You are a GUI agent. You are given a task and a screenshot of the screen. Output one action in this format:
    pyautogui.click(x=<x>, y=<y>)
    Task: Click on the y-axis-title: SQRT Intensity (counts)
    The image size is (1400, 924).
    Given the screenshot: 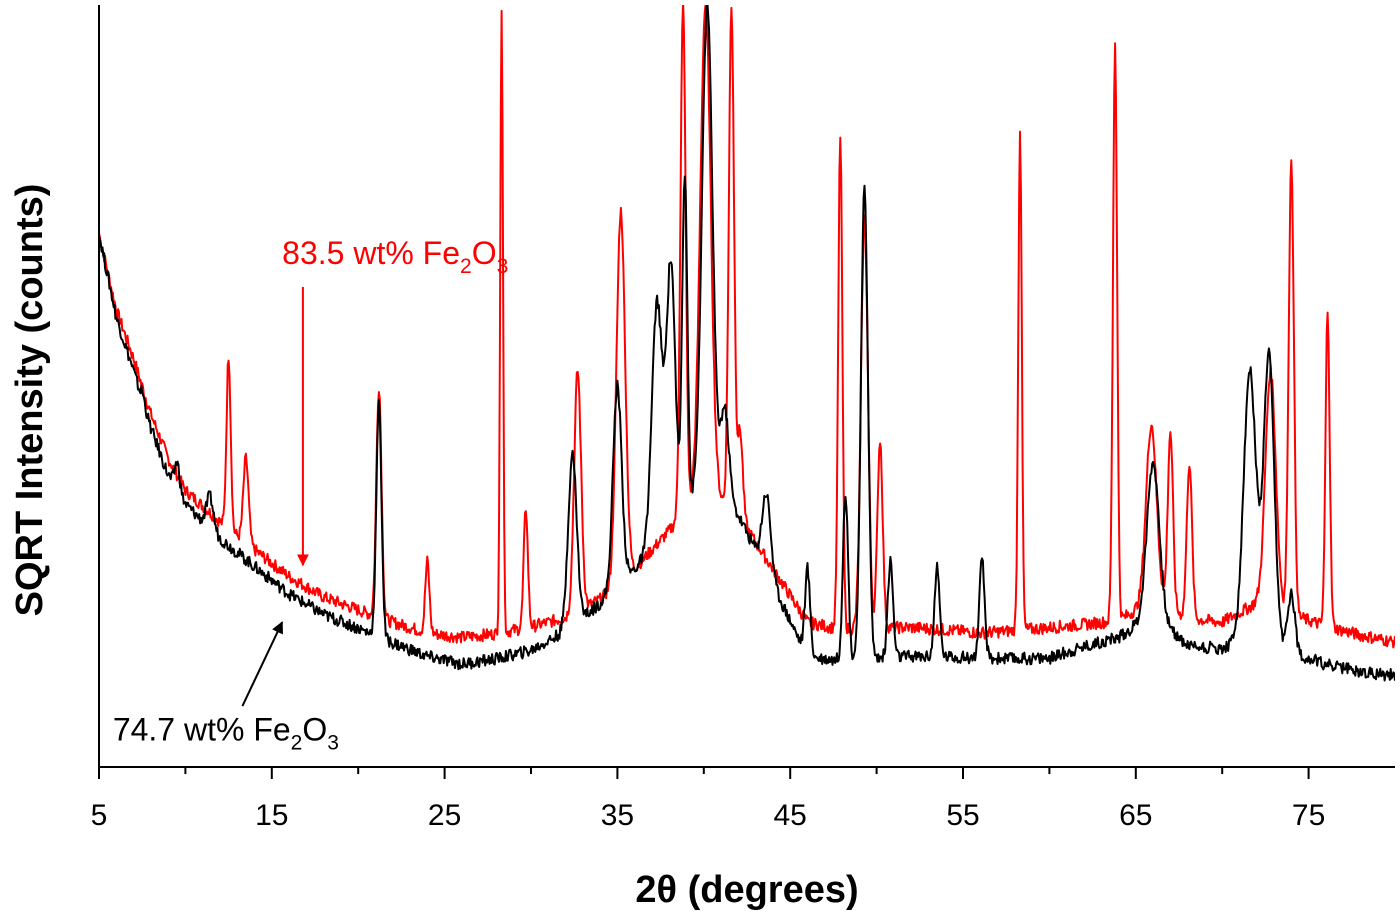 What is the action you would take?
    pyautogui.click(x=30, y=400)
    